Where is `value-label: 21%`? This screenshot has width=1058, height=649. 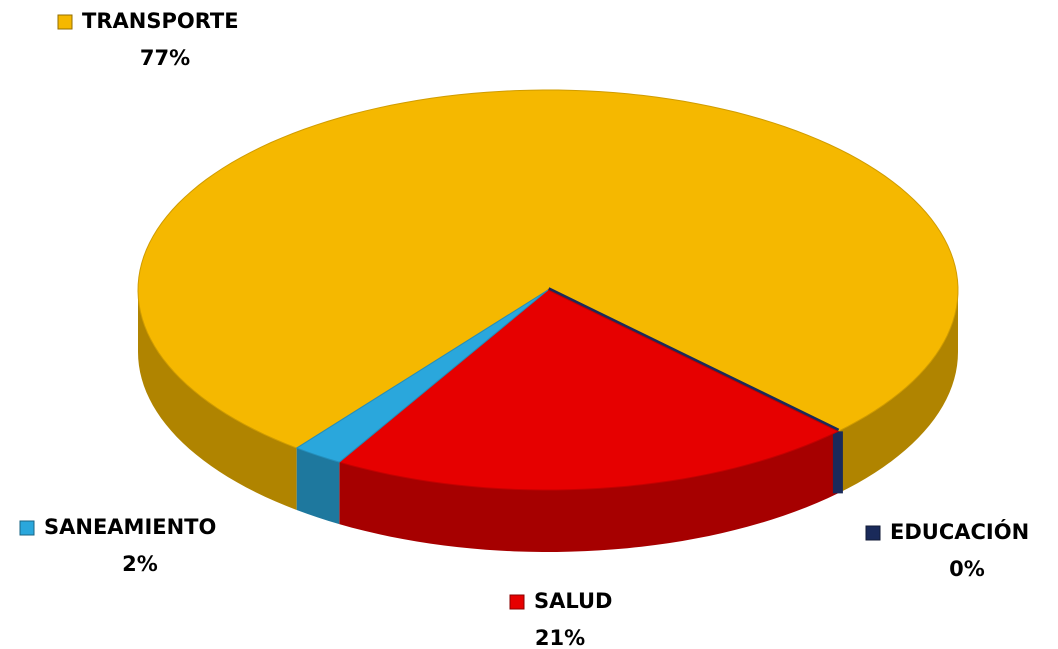
value-label: 21% is located at coordinates (560, 637).